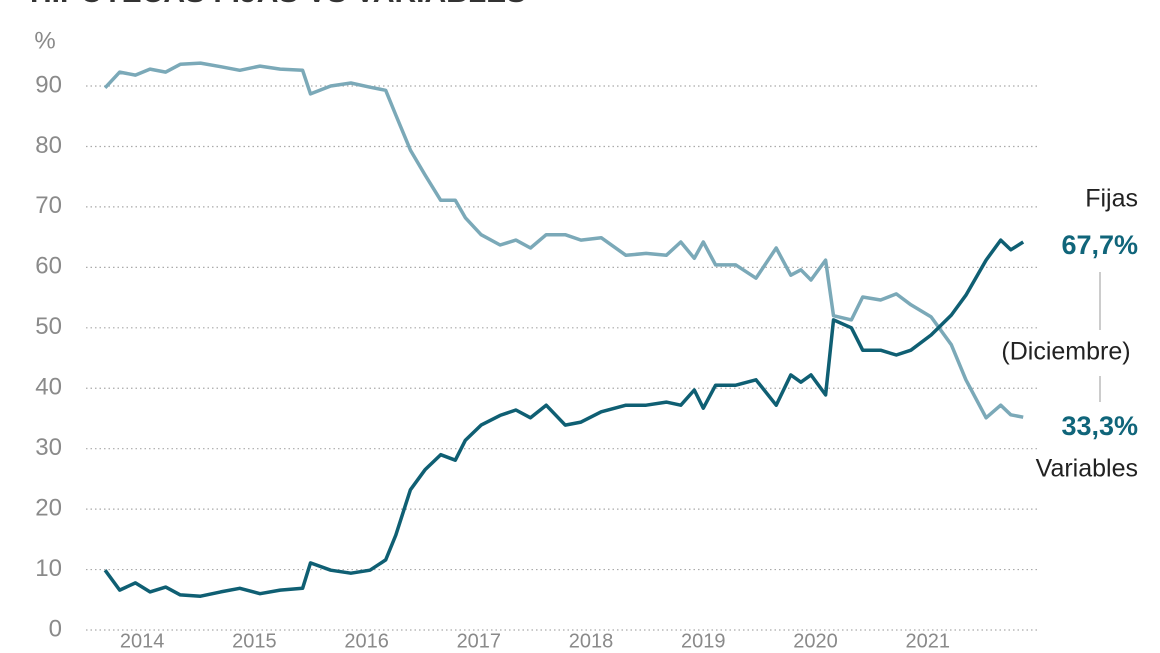 The image size is (1160, 653). I want to click on annotation: (Diciembre), so click(1065, 352).